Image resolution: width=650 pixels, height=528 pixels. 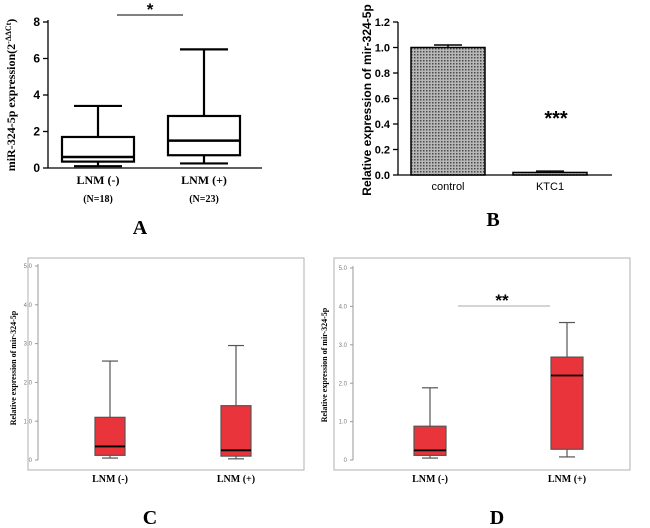 I want to click on sample-size-label: (N=23), so click(x=204, y=199).